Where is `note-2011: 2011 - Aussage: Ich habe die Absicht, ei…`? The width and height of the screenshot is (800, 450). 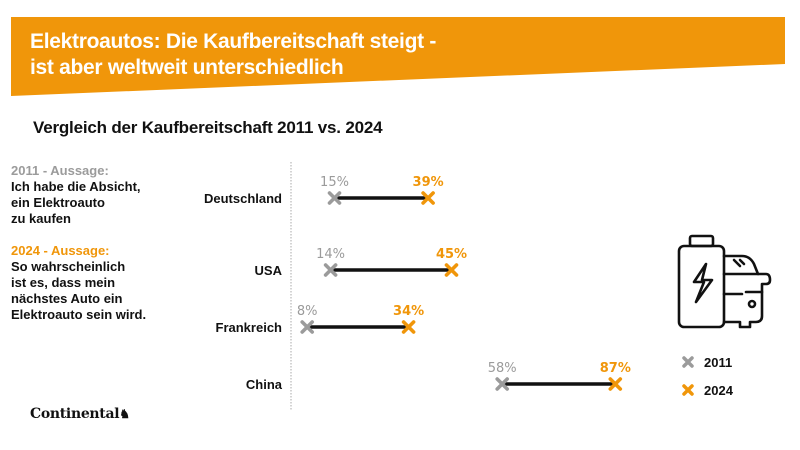
note-2011: 2011 - Aussage: Ich habe die Absicht, ei… is located at coordinates (76, 195).